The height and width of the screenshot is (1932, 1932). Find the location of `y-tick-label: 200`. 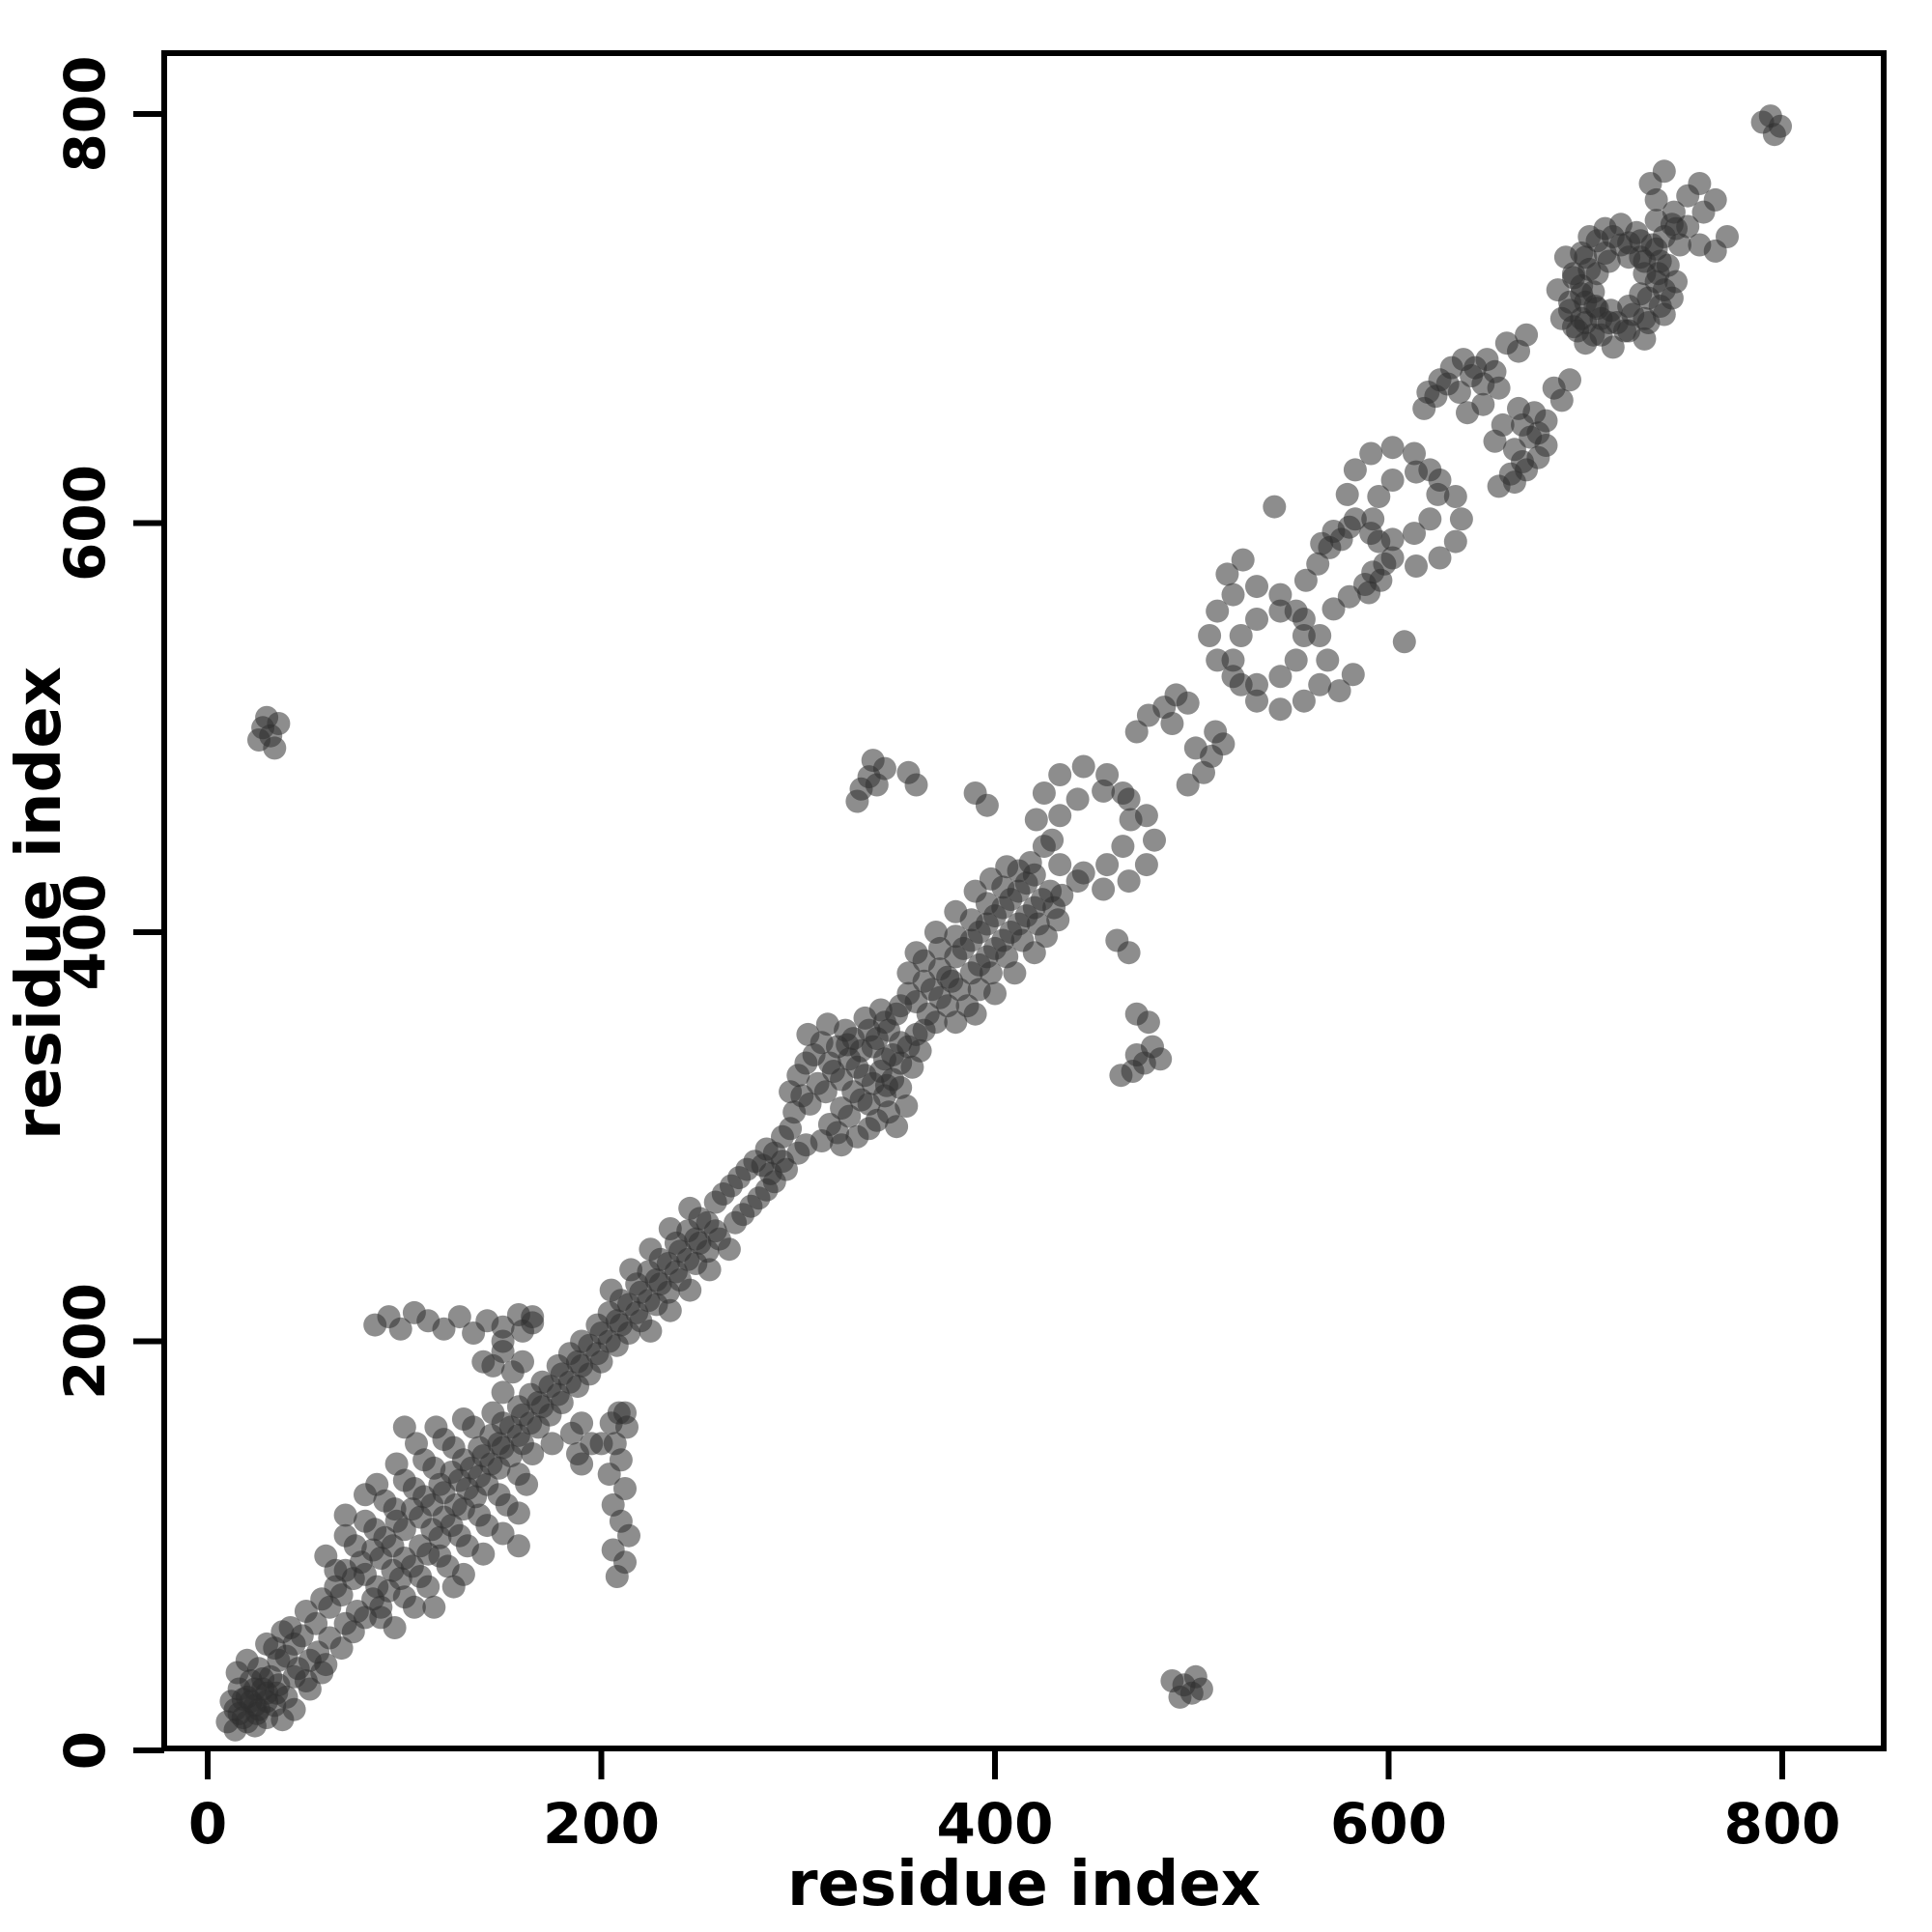

y-tick-label: 200 is located at coordinates (85, 1341).